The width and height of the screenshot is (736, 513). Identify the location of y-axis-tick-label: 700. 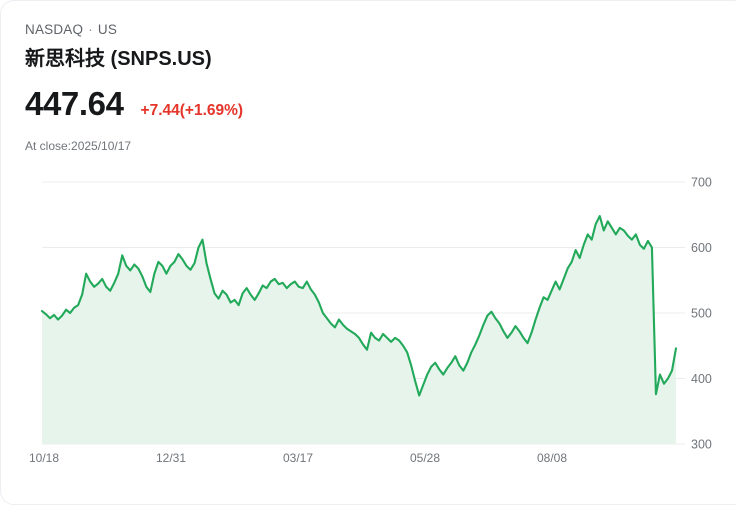
(701, 183).